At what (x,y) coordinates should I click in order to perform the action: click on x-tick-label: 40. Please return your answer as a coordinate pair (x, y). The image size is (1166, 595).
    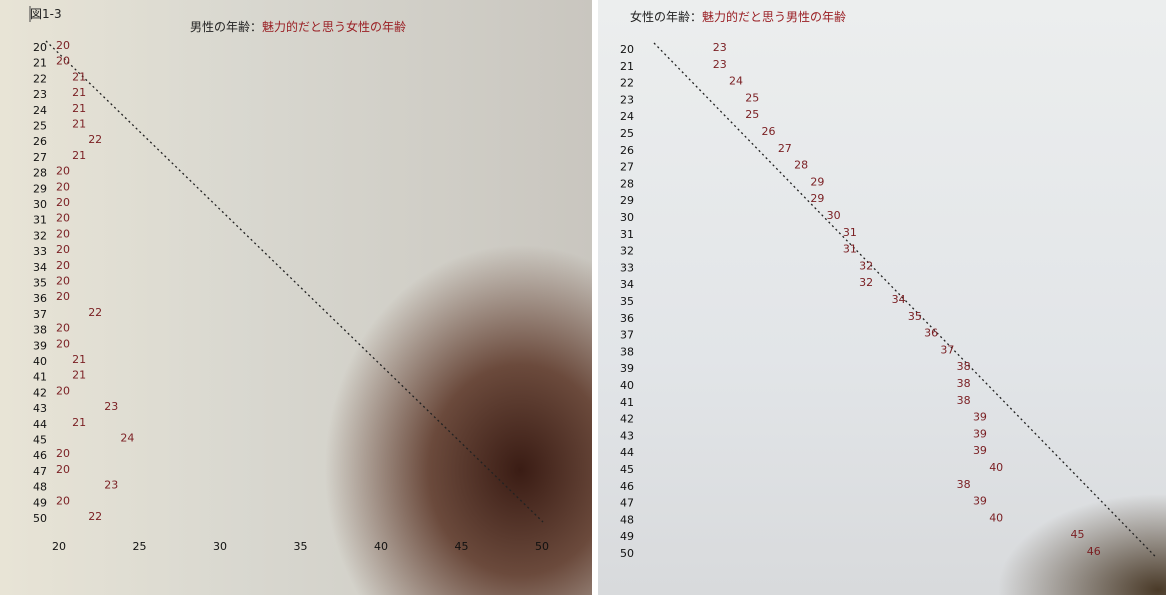
    Looking at the image, I should click on (381, 546).